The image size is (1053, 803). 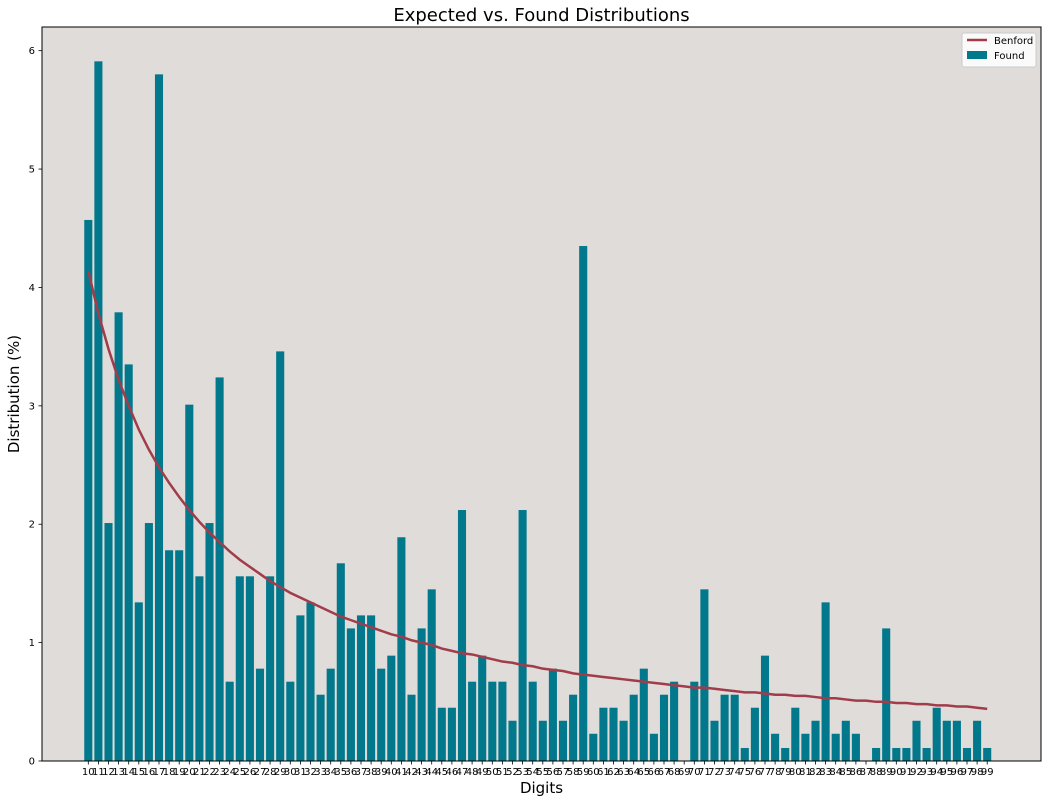 What do you see at coordinates (260, 772) in the screenshot?
I see `x-tick-label-27: 27` at bounding box center [260, 772].